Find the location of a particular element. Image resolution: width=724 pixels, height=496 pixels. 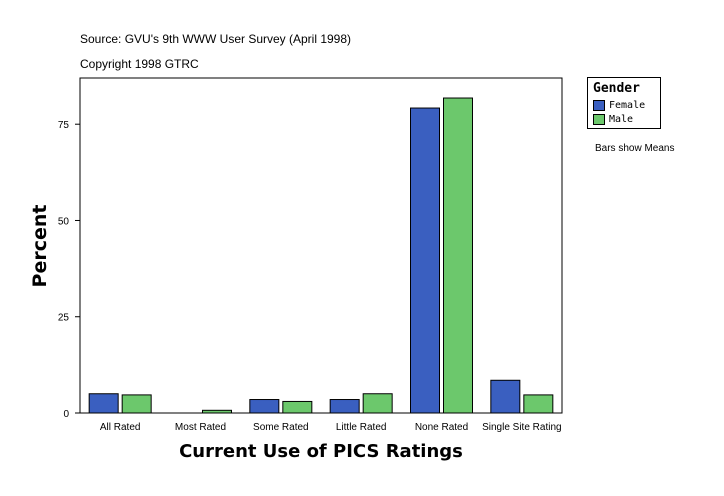

y-tick-label-2: 50 is located at coordinates (64, 221).